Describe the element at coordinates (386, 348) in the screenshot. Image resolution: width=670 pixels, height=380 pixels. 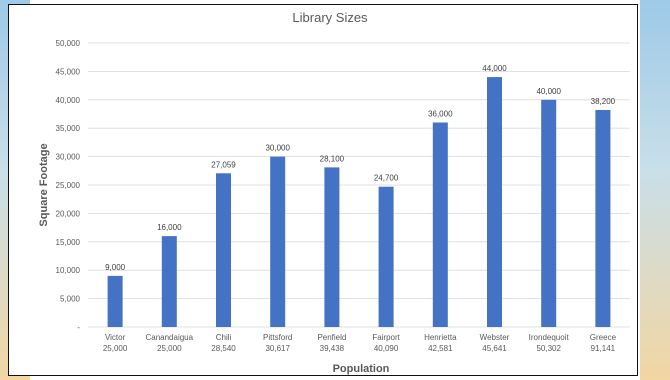
I see `category-population-label: 40,090` at that location.